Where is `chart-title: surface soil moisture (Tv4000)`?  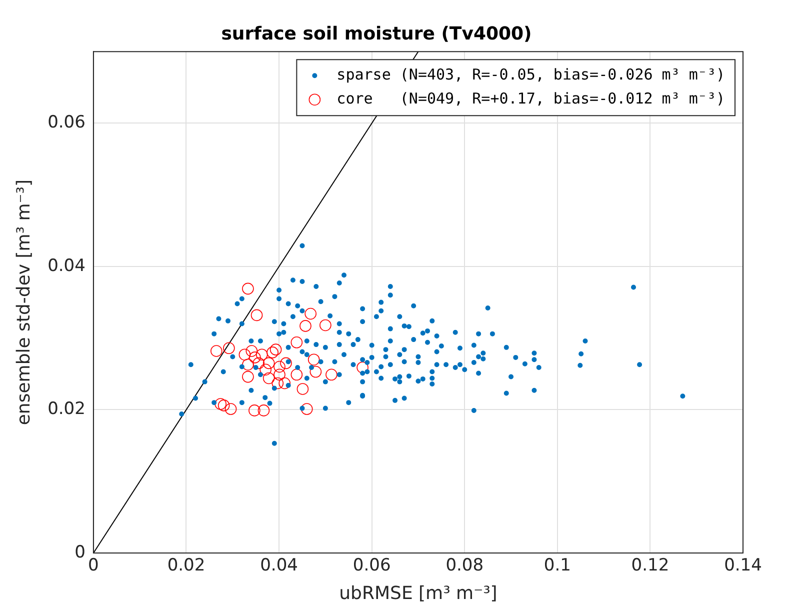 chart-title: surface soil moisture (Tv4000) is located at coordinates (376, 33).